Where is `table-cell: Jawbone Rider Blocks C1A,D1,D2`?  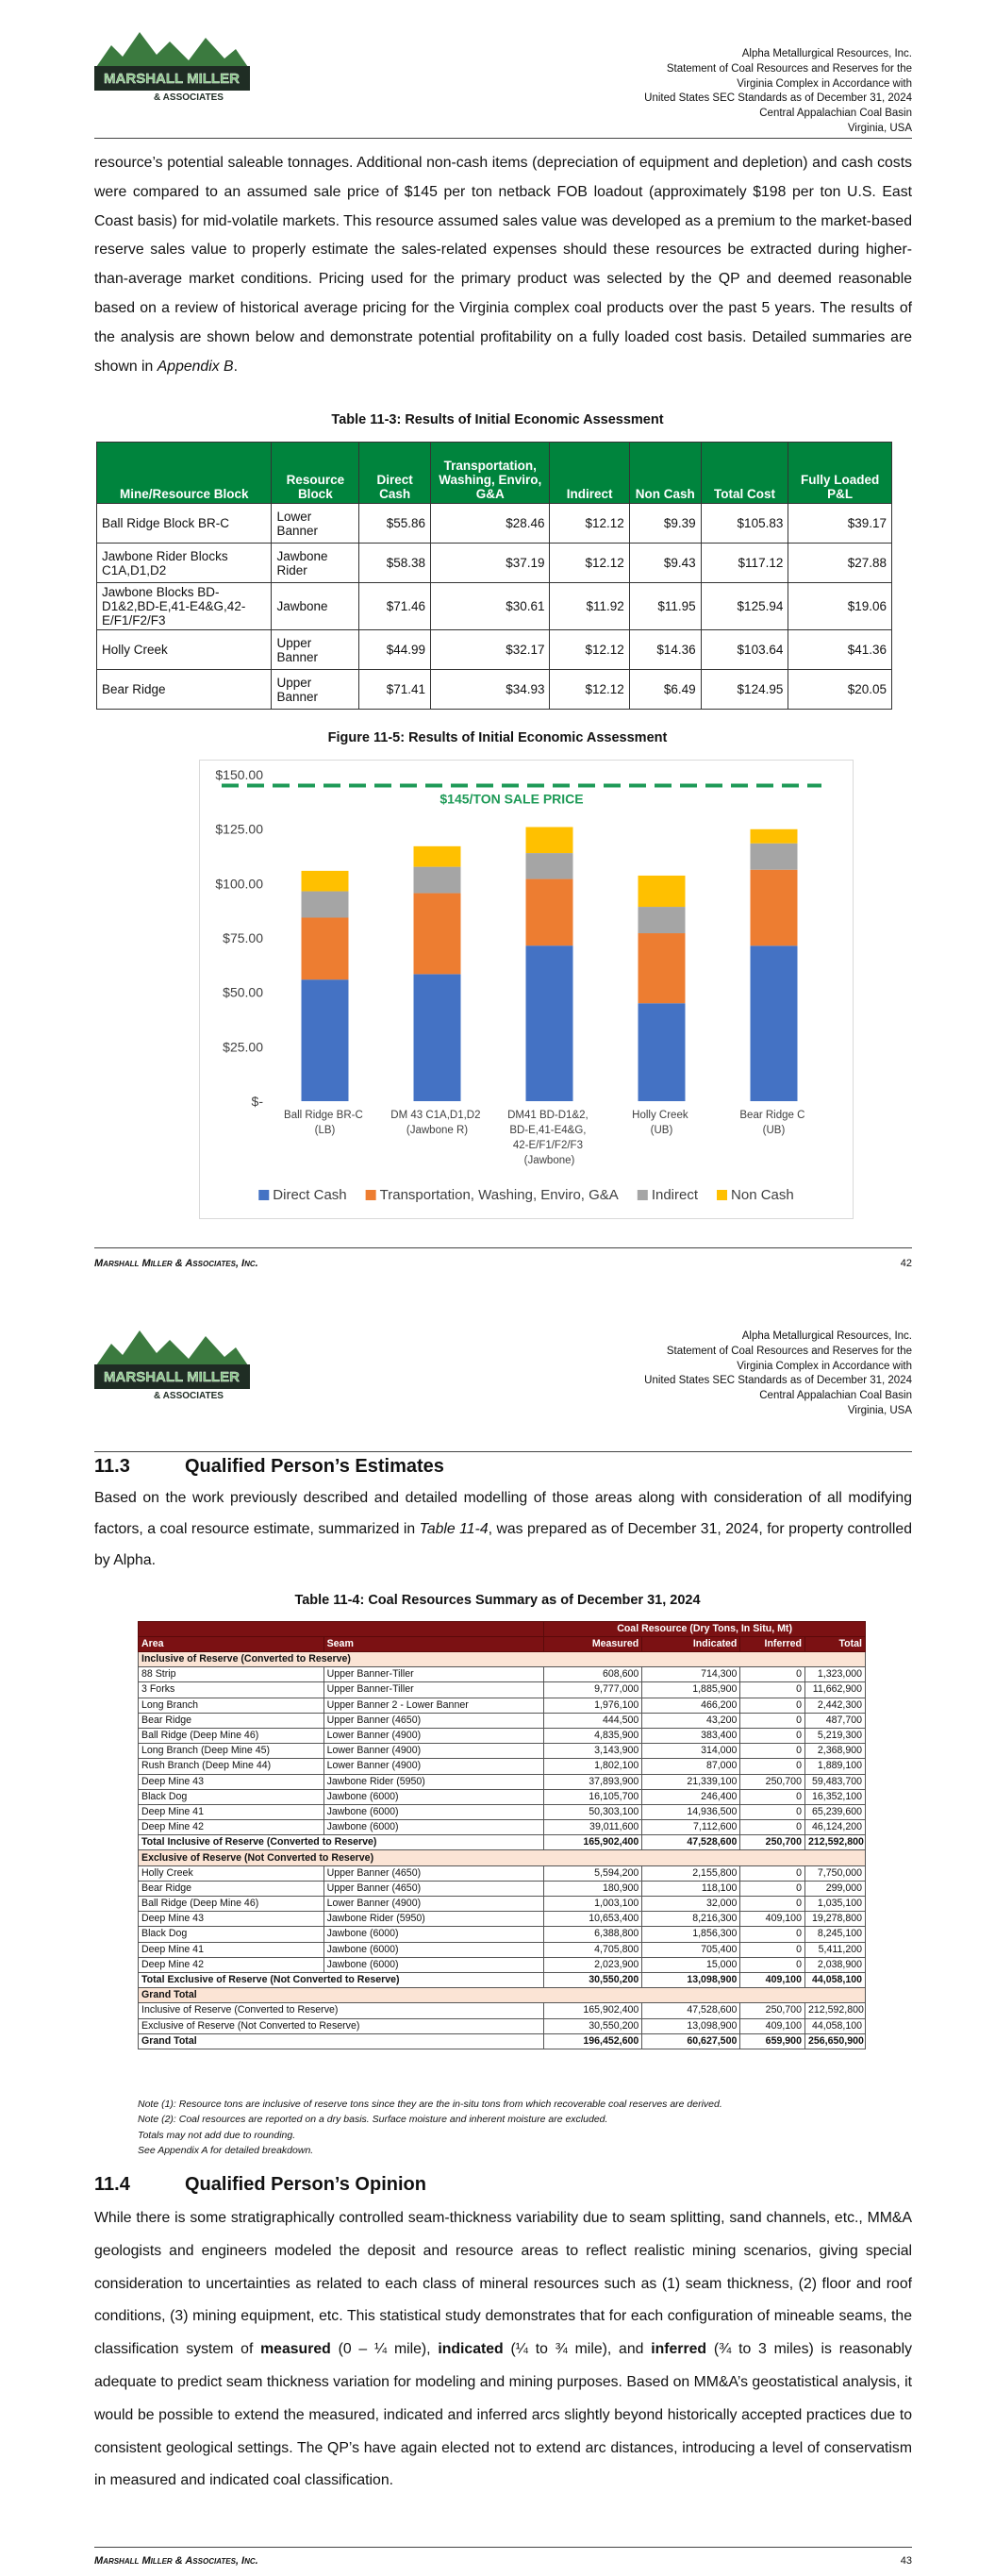 table-cell: Jawbone Rider Blocks C1A,D1,D2 is located at coordinates (184, 563).